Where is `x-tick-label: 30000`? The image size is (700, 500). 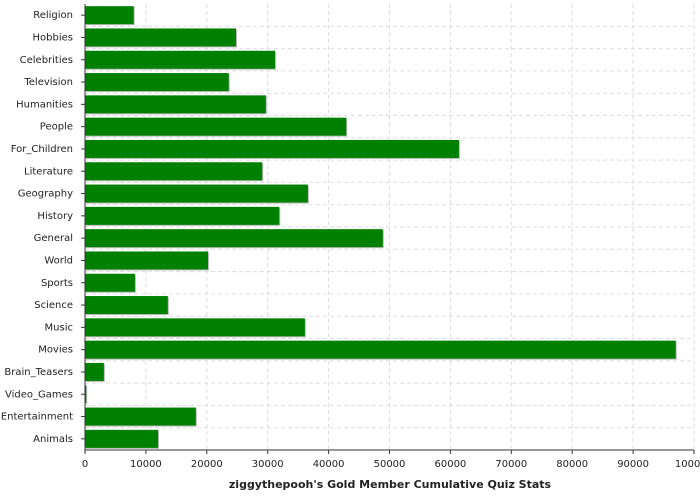
x-tick-label: 30000 is located at coordinates (268, 464).